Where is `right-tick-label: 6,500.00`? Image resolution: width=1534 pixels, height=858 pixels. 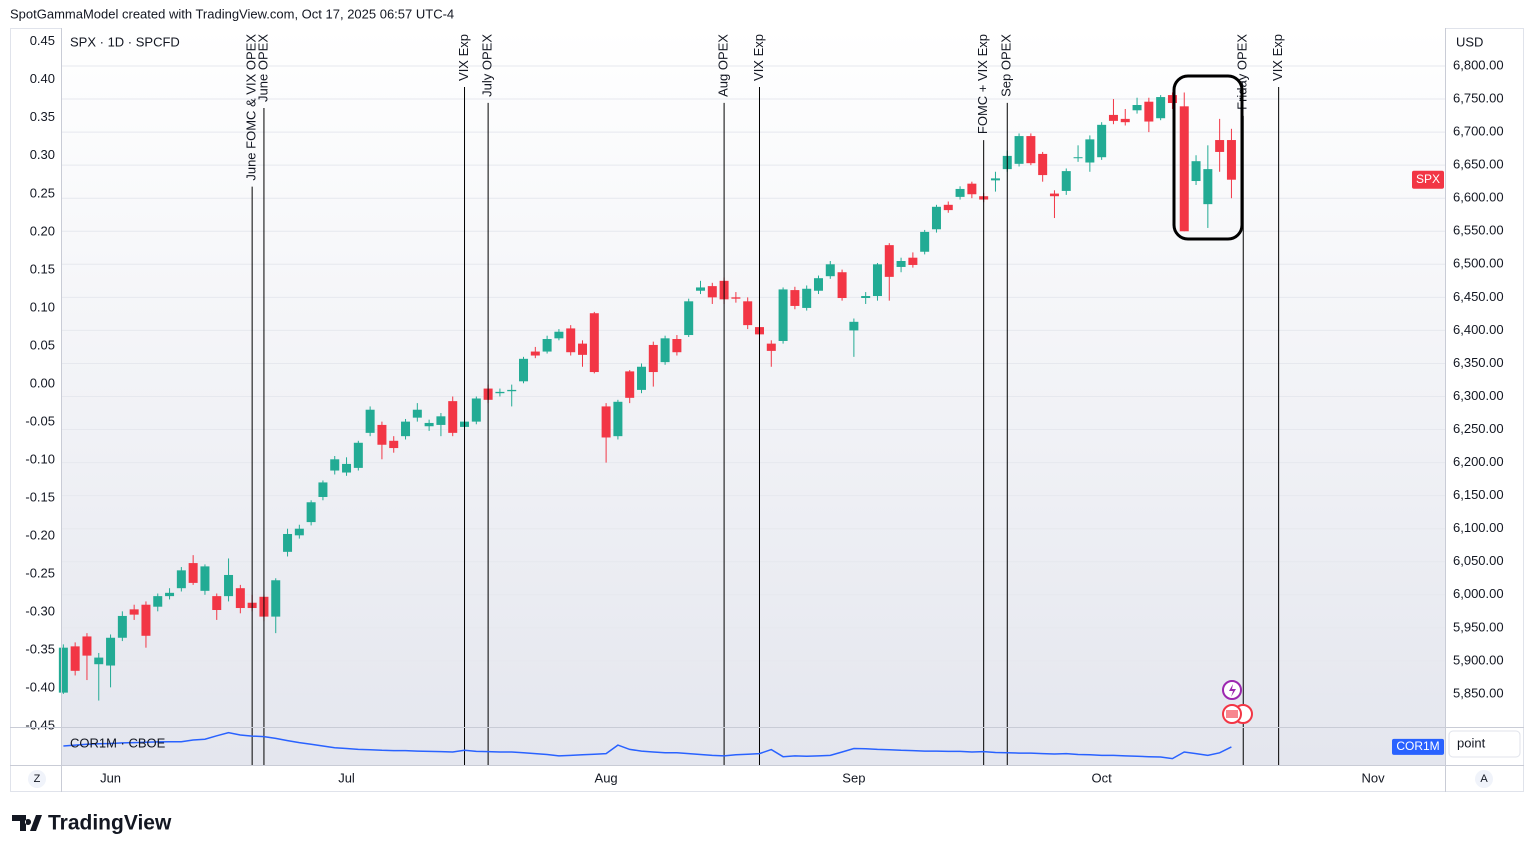 right-tick-label: 6,500.00 is located at coordinates (1478, 263).